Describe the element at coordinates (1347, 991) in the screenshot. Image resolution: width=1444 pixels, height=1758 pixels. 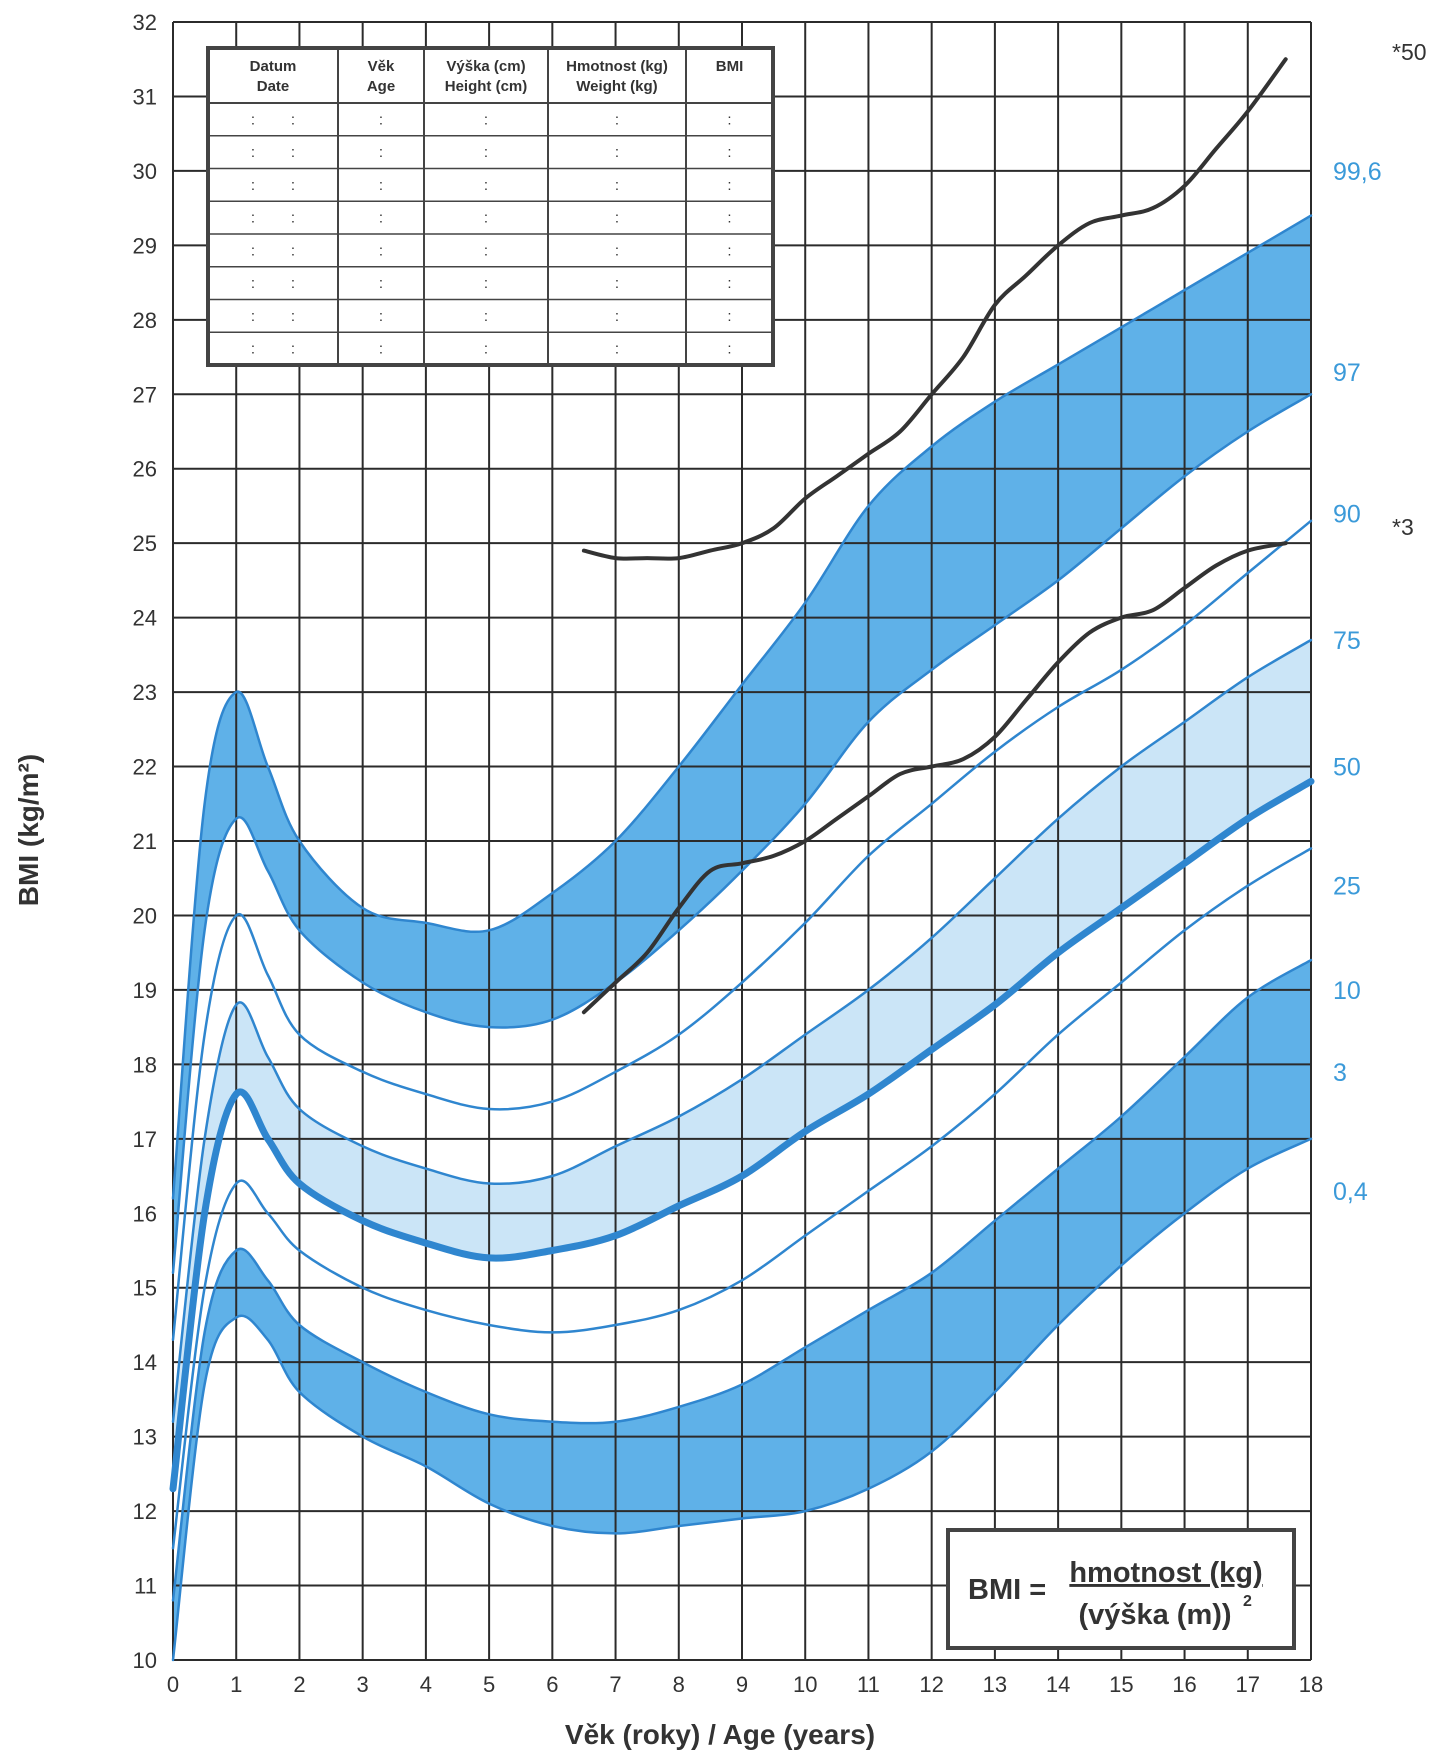
I see `percentile-label: 10` at that location.